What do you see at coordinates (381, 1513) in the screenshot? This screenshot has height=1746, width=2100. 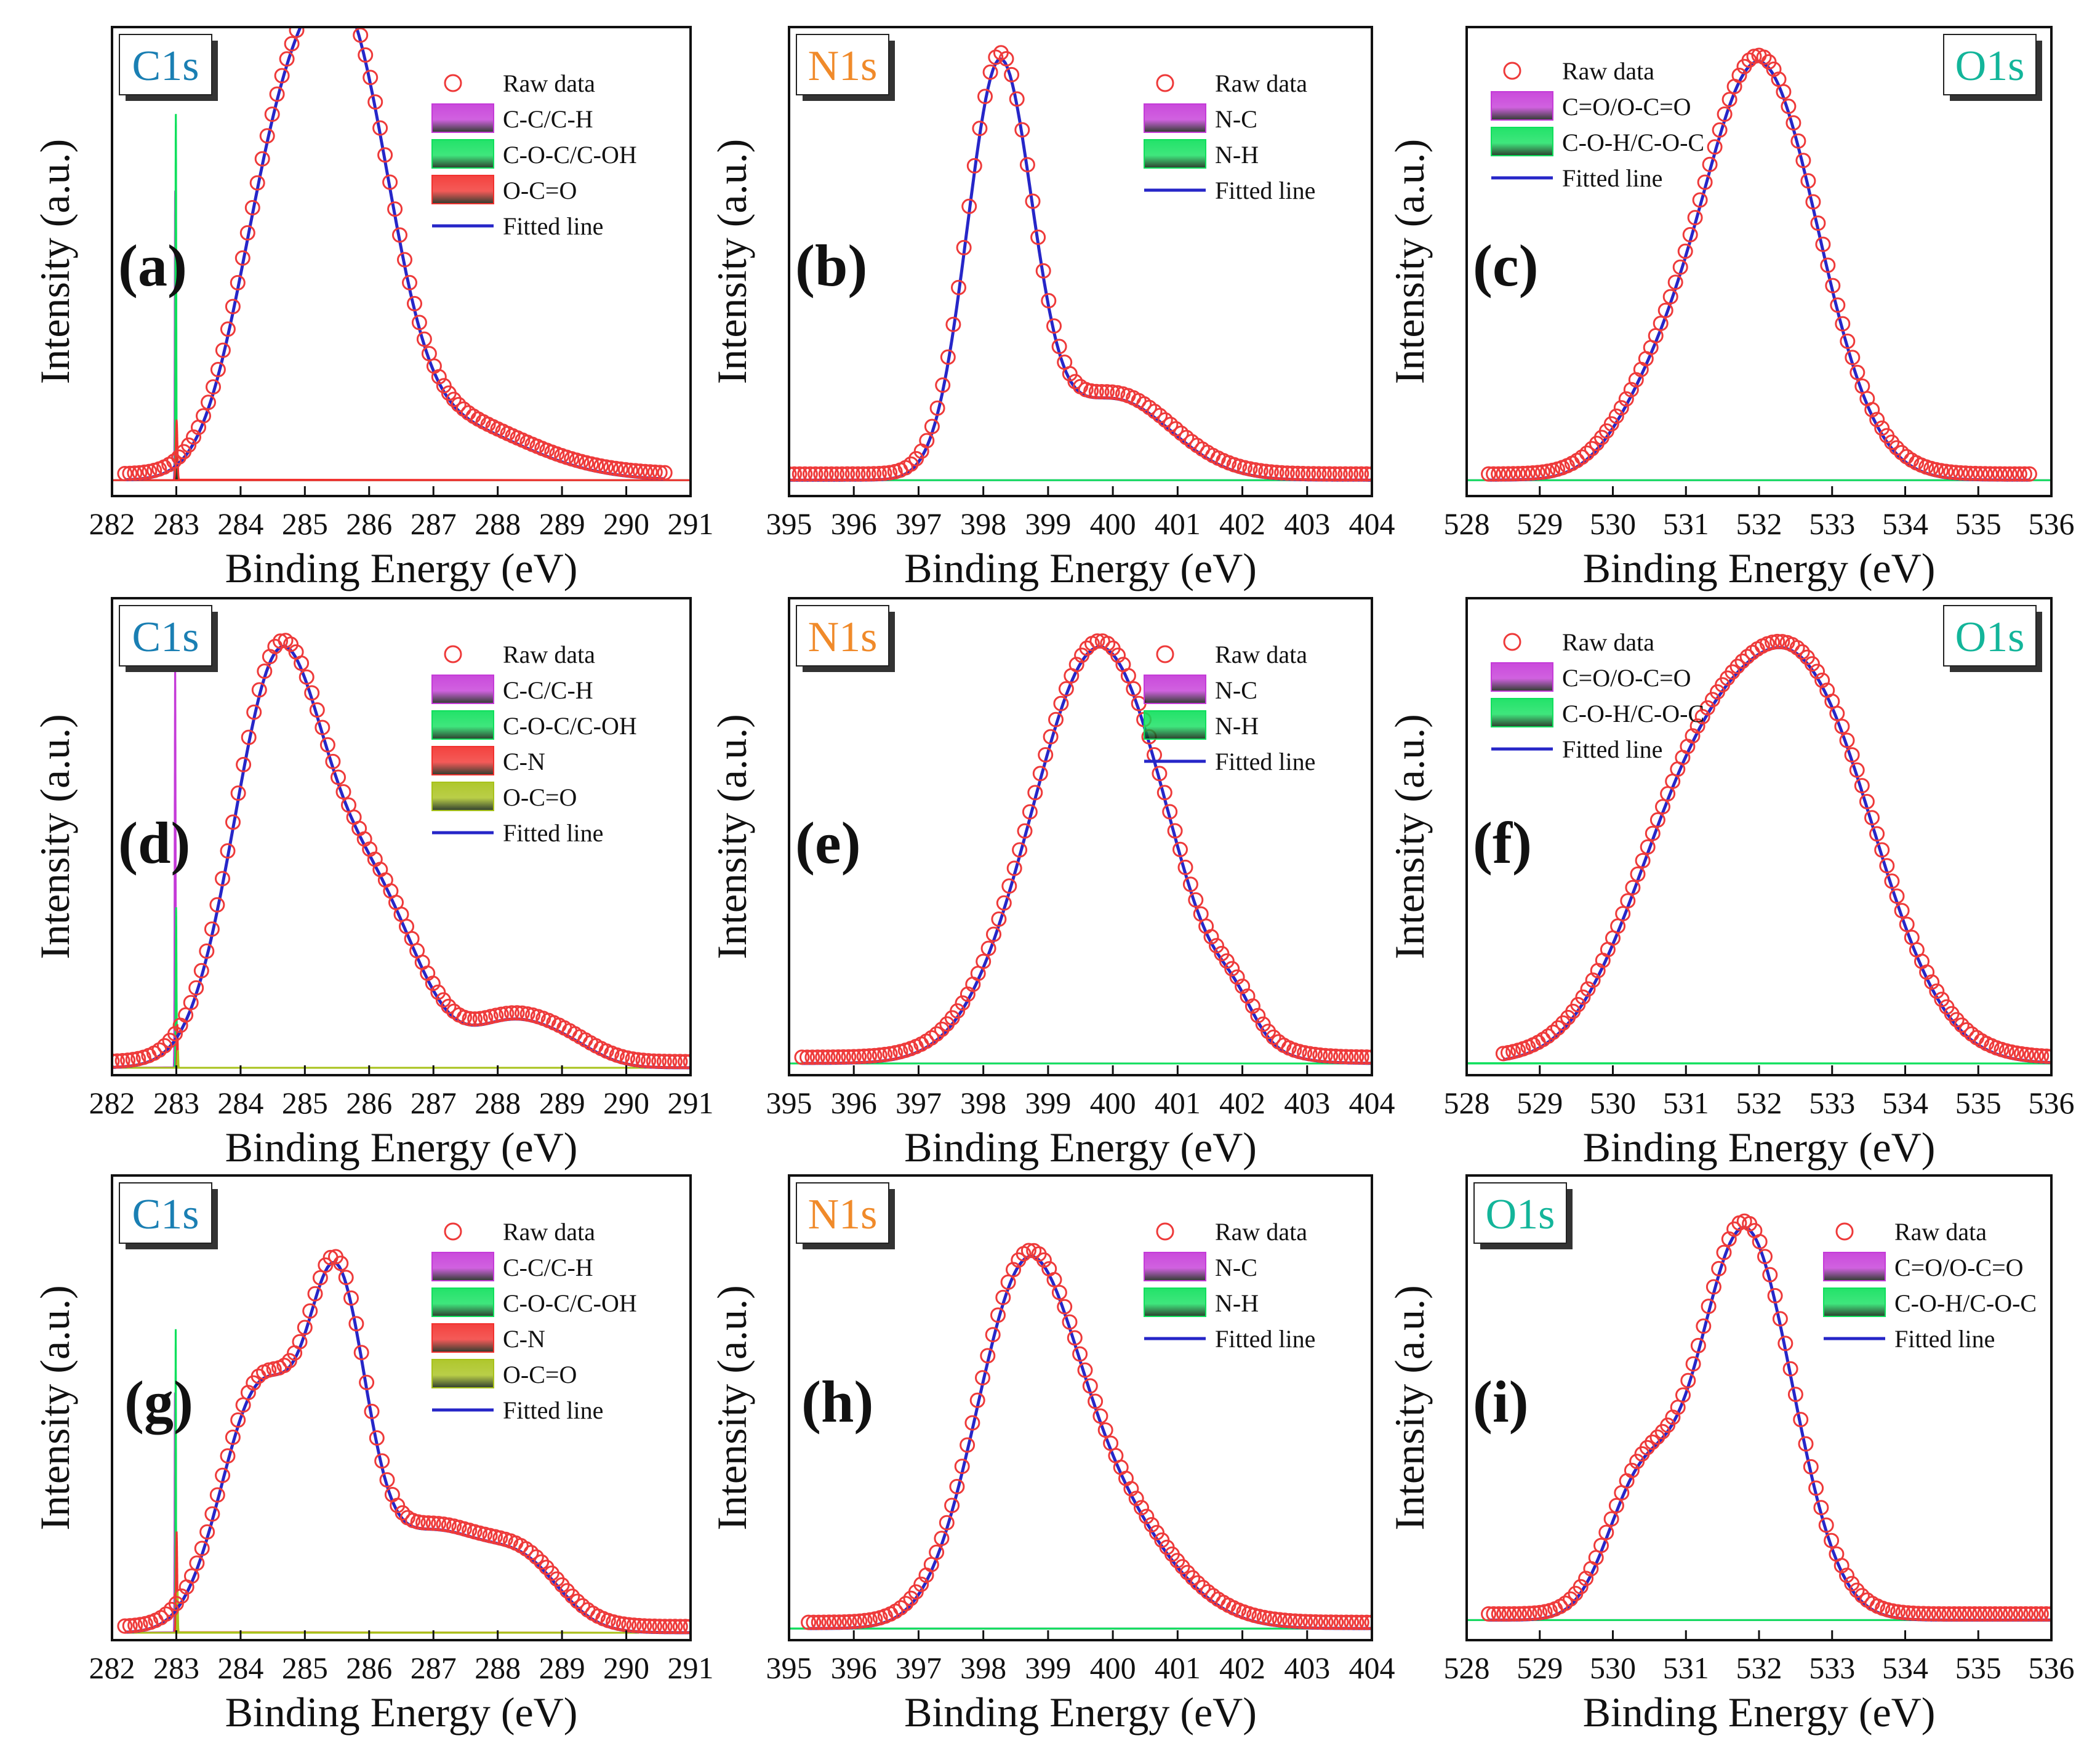 I see `component-peak-c-c-c-h` at bounding box center [381, 1513].